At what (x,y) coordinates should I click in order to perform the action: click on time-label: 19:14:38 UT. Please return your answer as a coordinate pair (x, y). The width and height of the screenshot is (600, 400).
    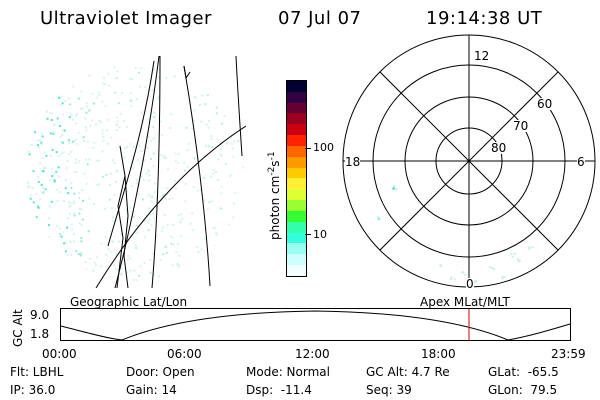
    Looking at the image, I should click on (484, 18).